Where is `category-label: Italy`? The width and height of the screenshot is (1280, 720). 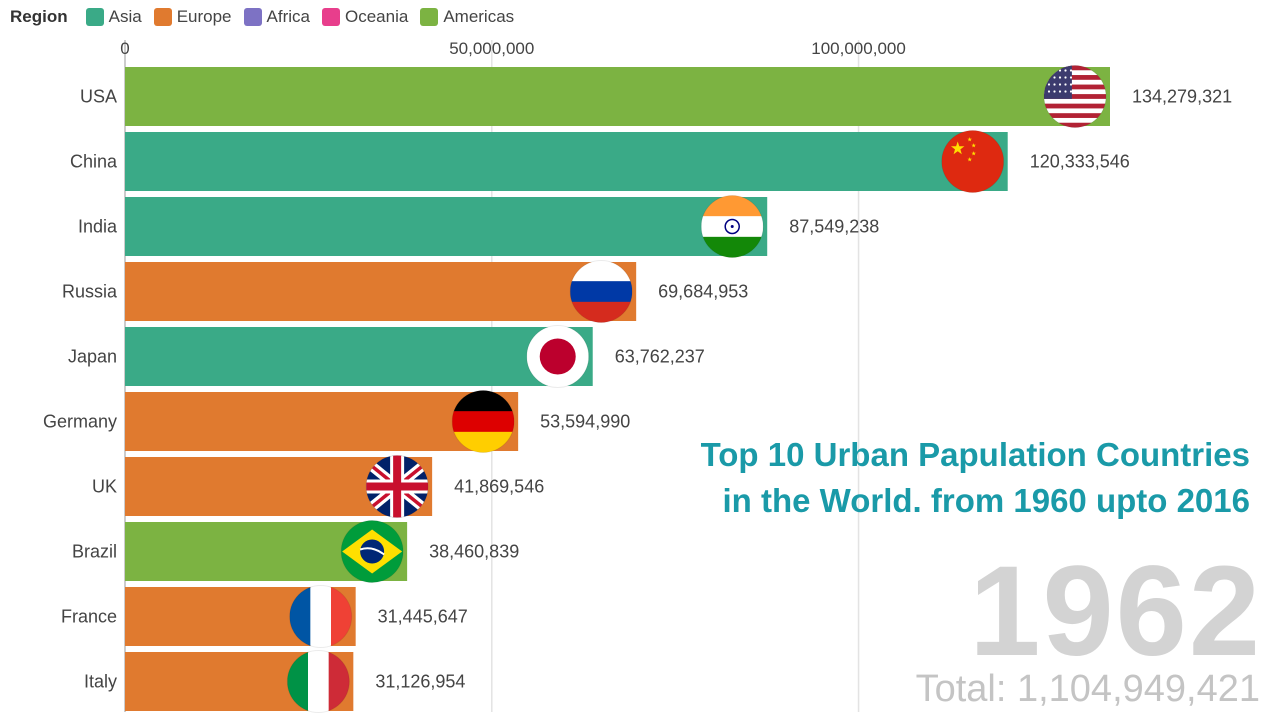
category-label: Italy is located at coordinates (100, 682).